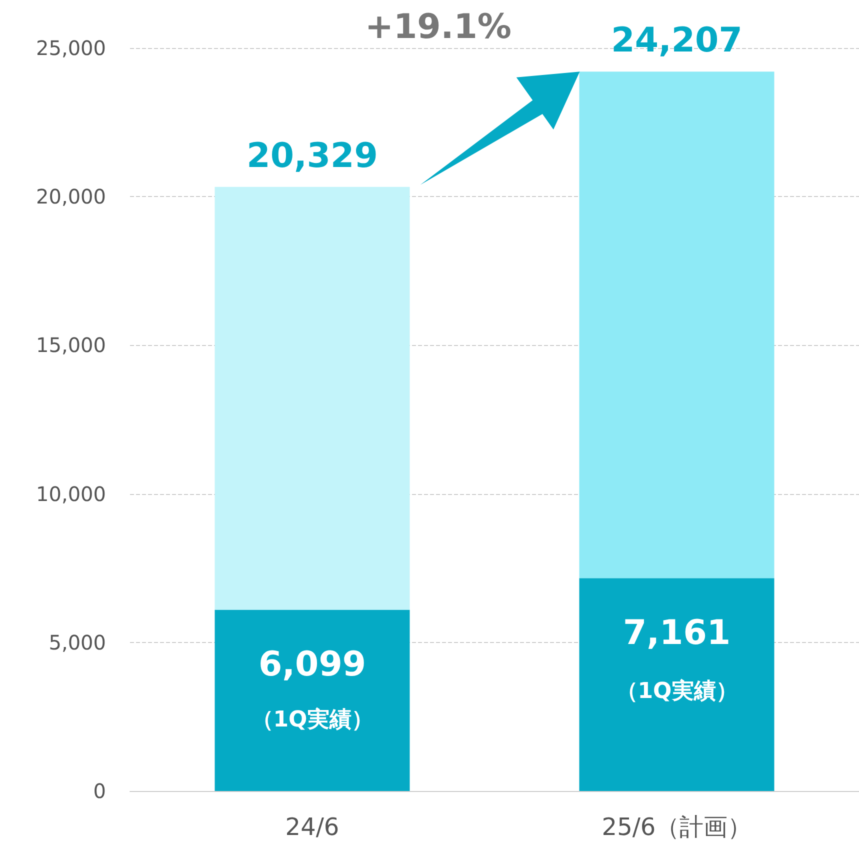  I want to click on y-tick-label: 0, so click(99, 791).